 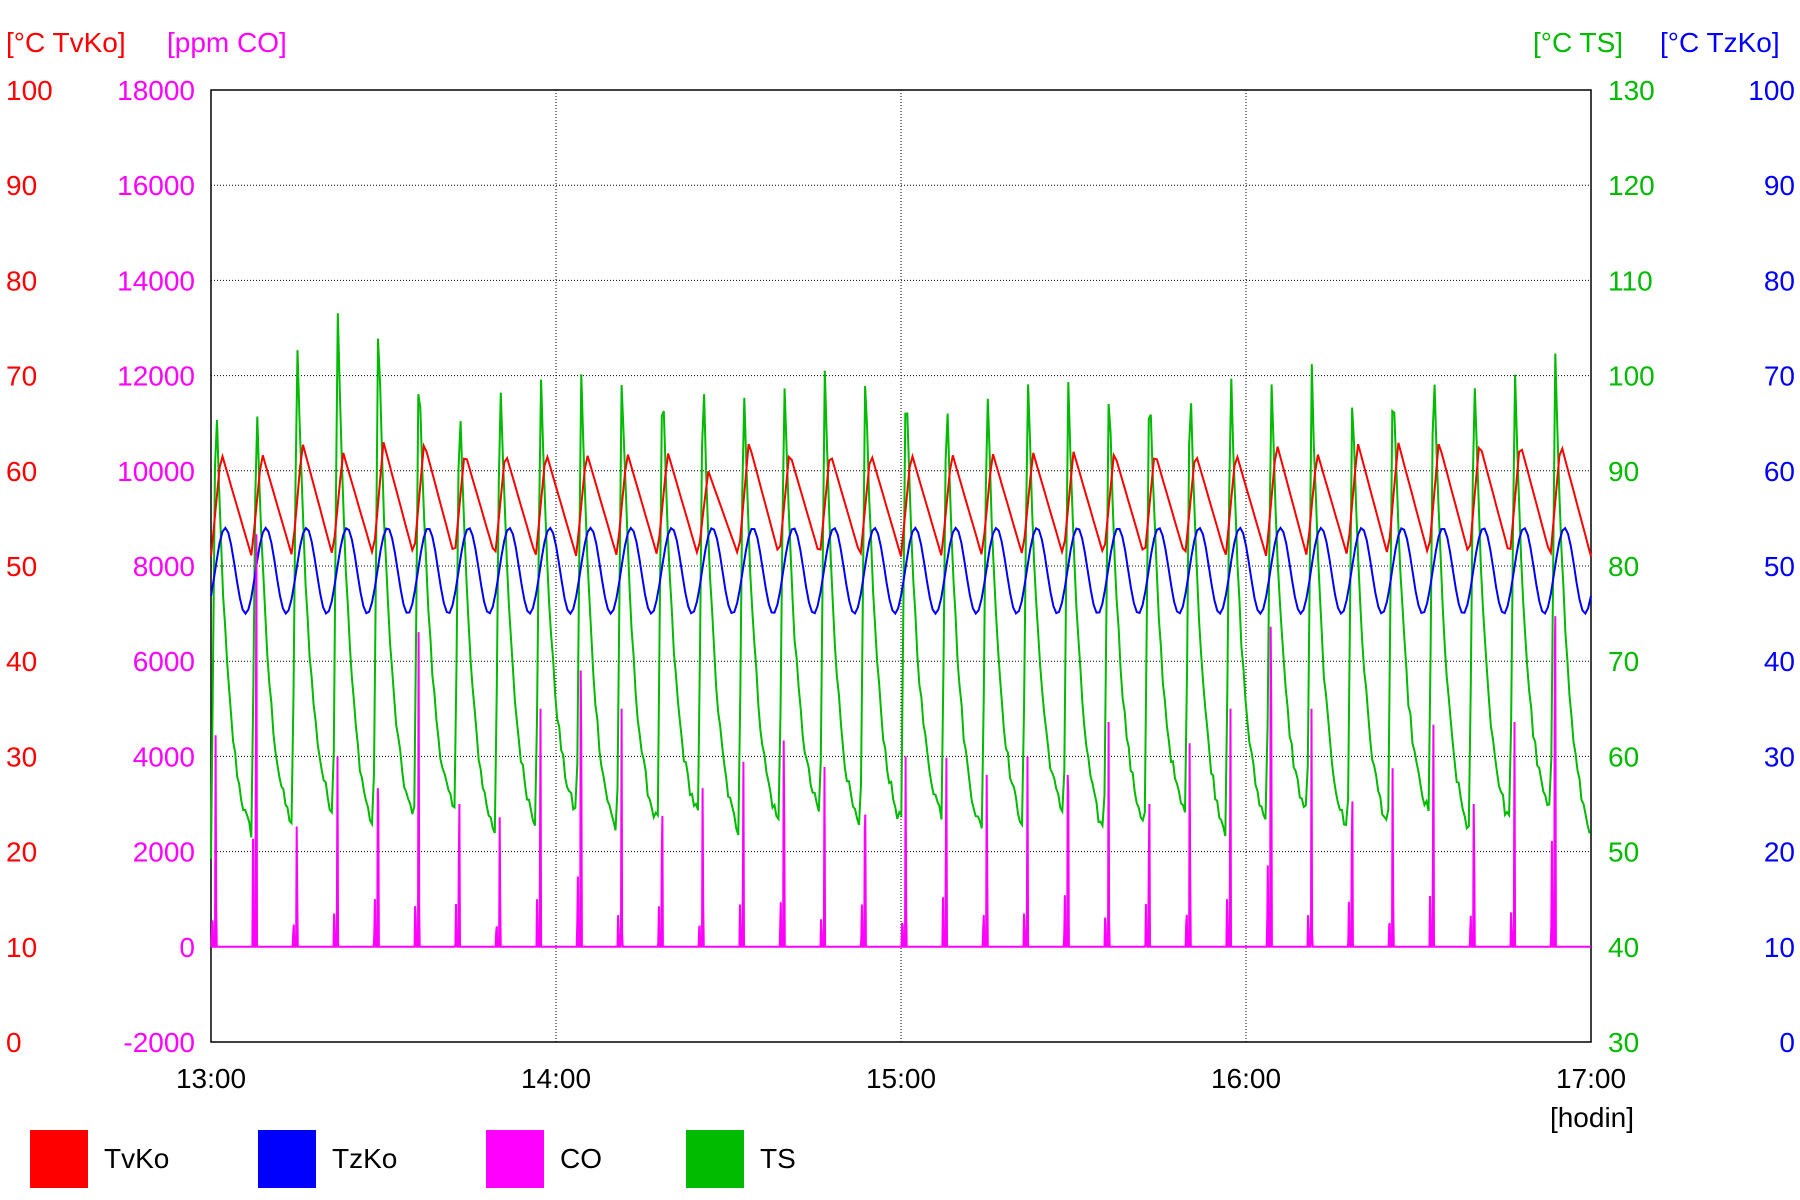 I want to click on tick-label-tvko: 30, so click(x=21, y=756).